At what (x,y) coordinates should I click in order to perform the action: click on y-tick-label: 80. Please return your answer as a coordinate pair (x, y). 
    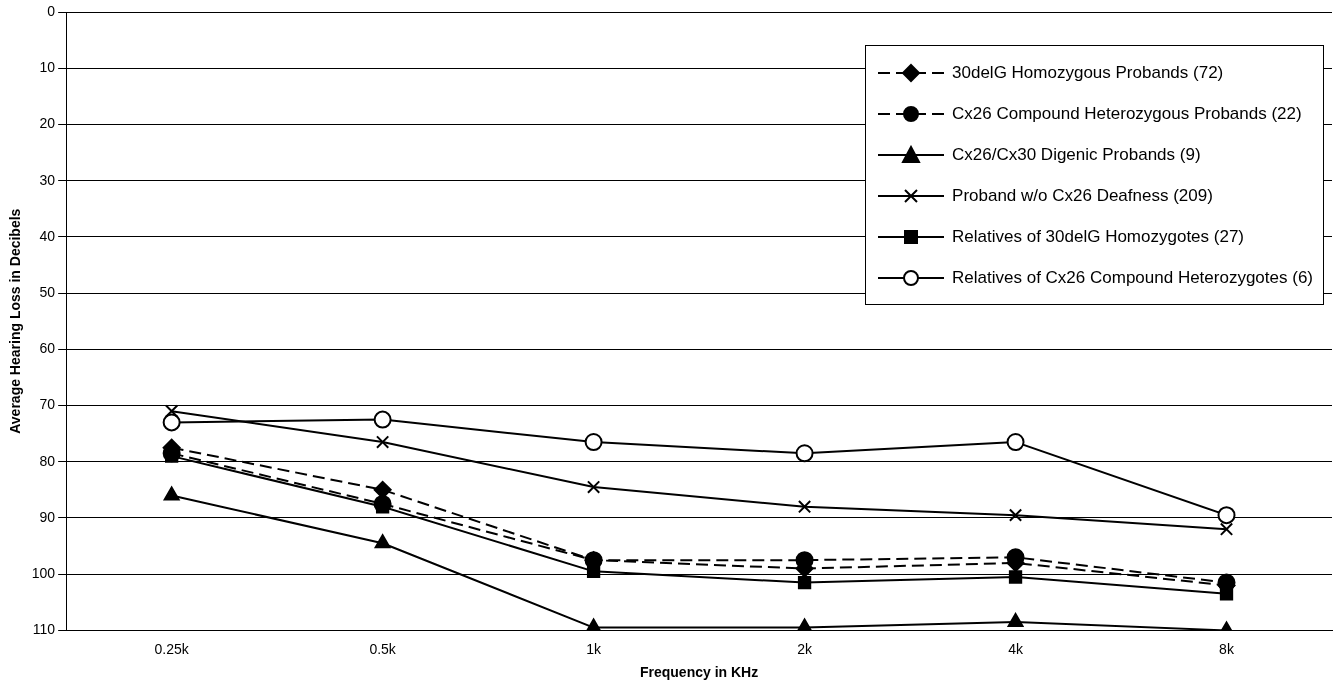
    Looking at the image, I should click on (47, 460).